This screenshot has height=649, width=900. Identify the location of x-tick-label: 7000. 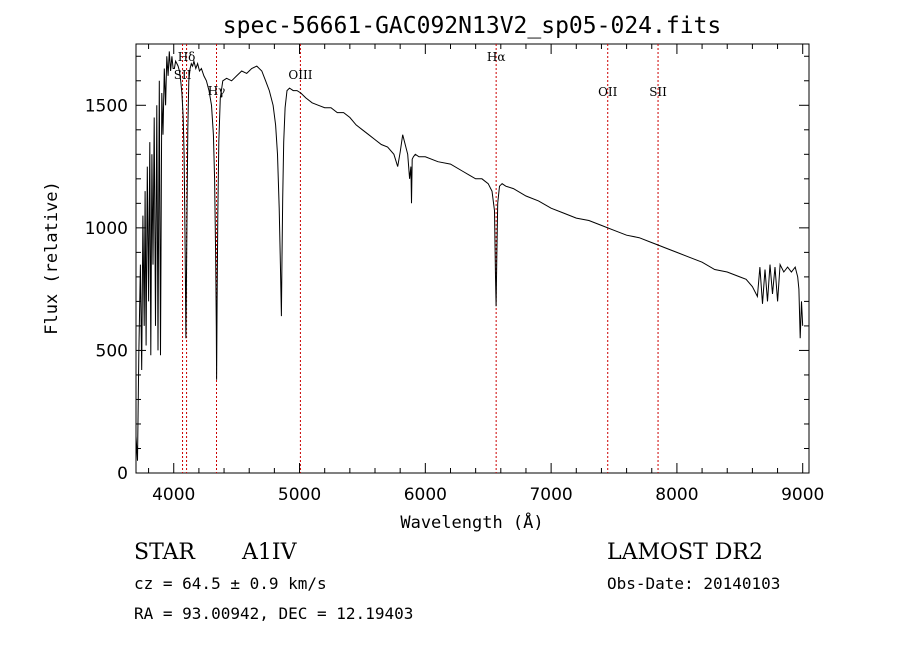
(550, 495).